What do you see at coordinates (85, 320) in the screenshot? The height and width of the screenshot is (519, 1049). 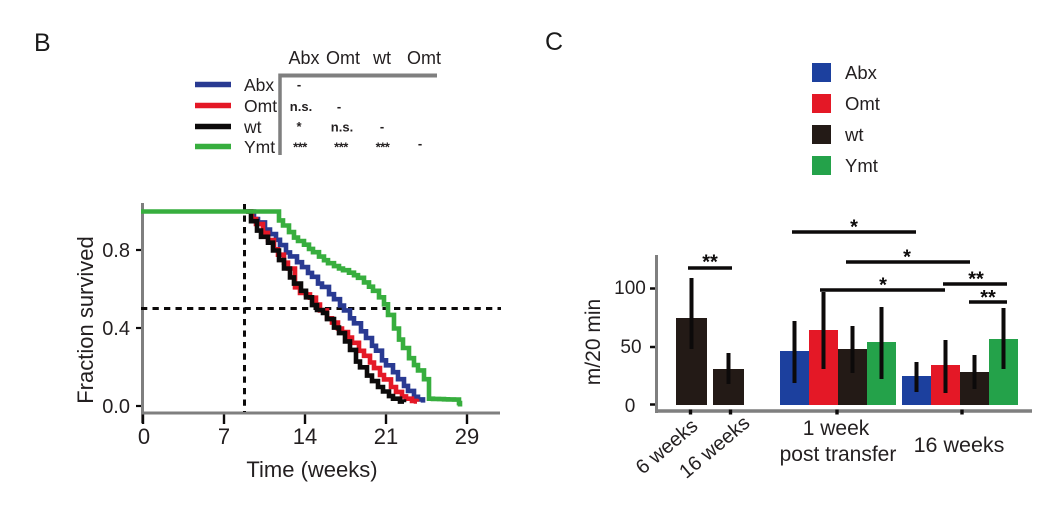 I see `svg-text: Fraction survived` at bounding box center [85, 320].